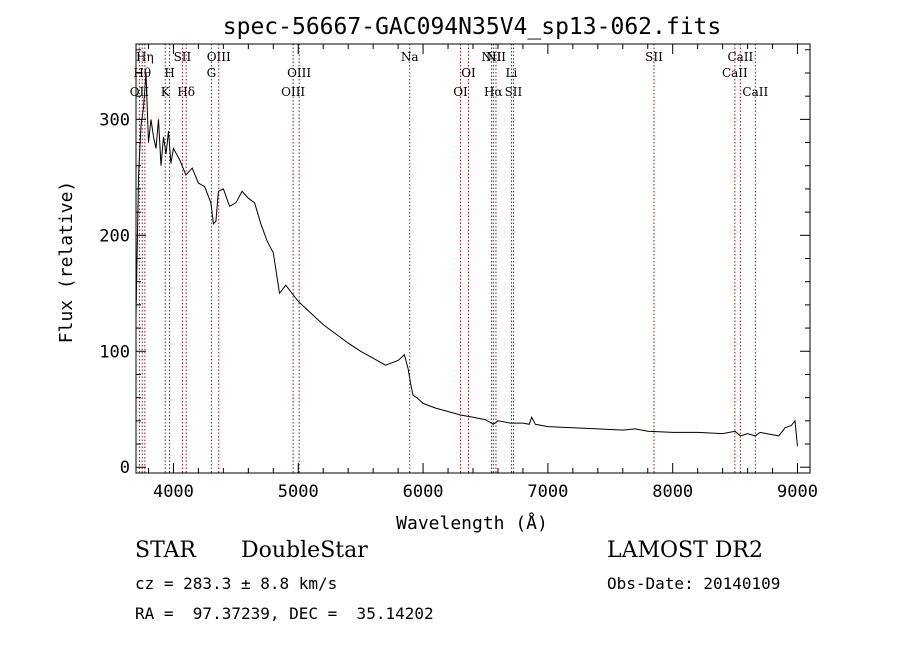  What do you see at coordinates (410, 57) in the screenshot?
I see `line-marker-label: Na` at bounding box center [410, 57].